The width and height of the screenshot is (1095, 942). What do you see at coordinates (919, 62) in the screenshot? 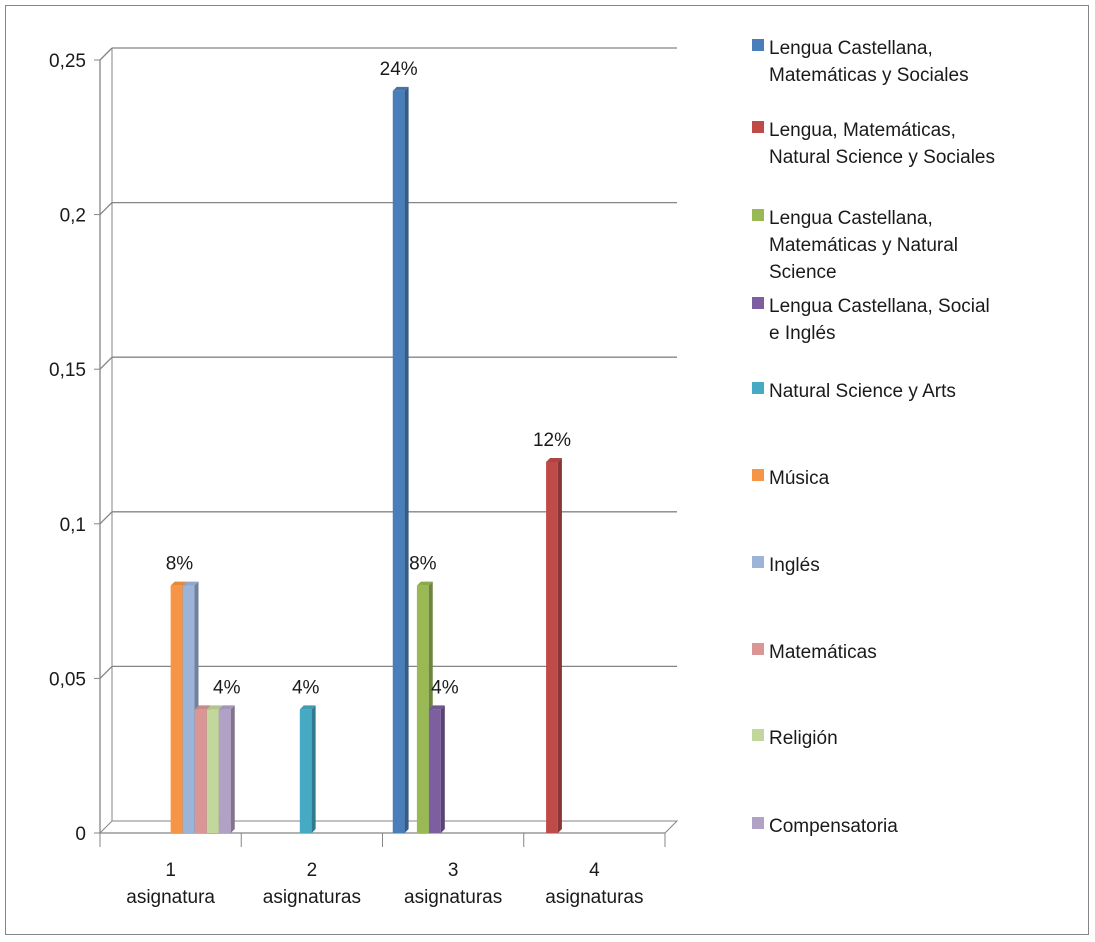
I see `legend-label: Lengua Castellana, Matemáticas y Sociales` at bounding box center [919, 62].